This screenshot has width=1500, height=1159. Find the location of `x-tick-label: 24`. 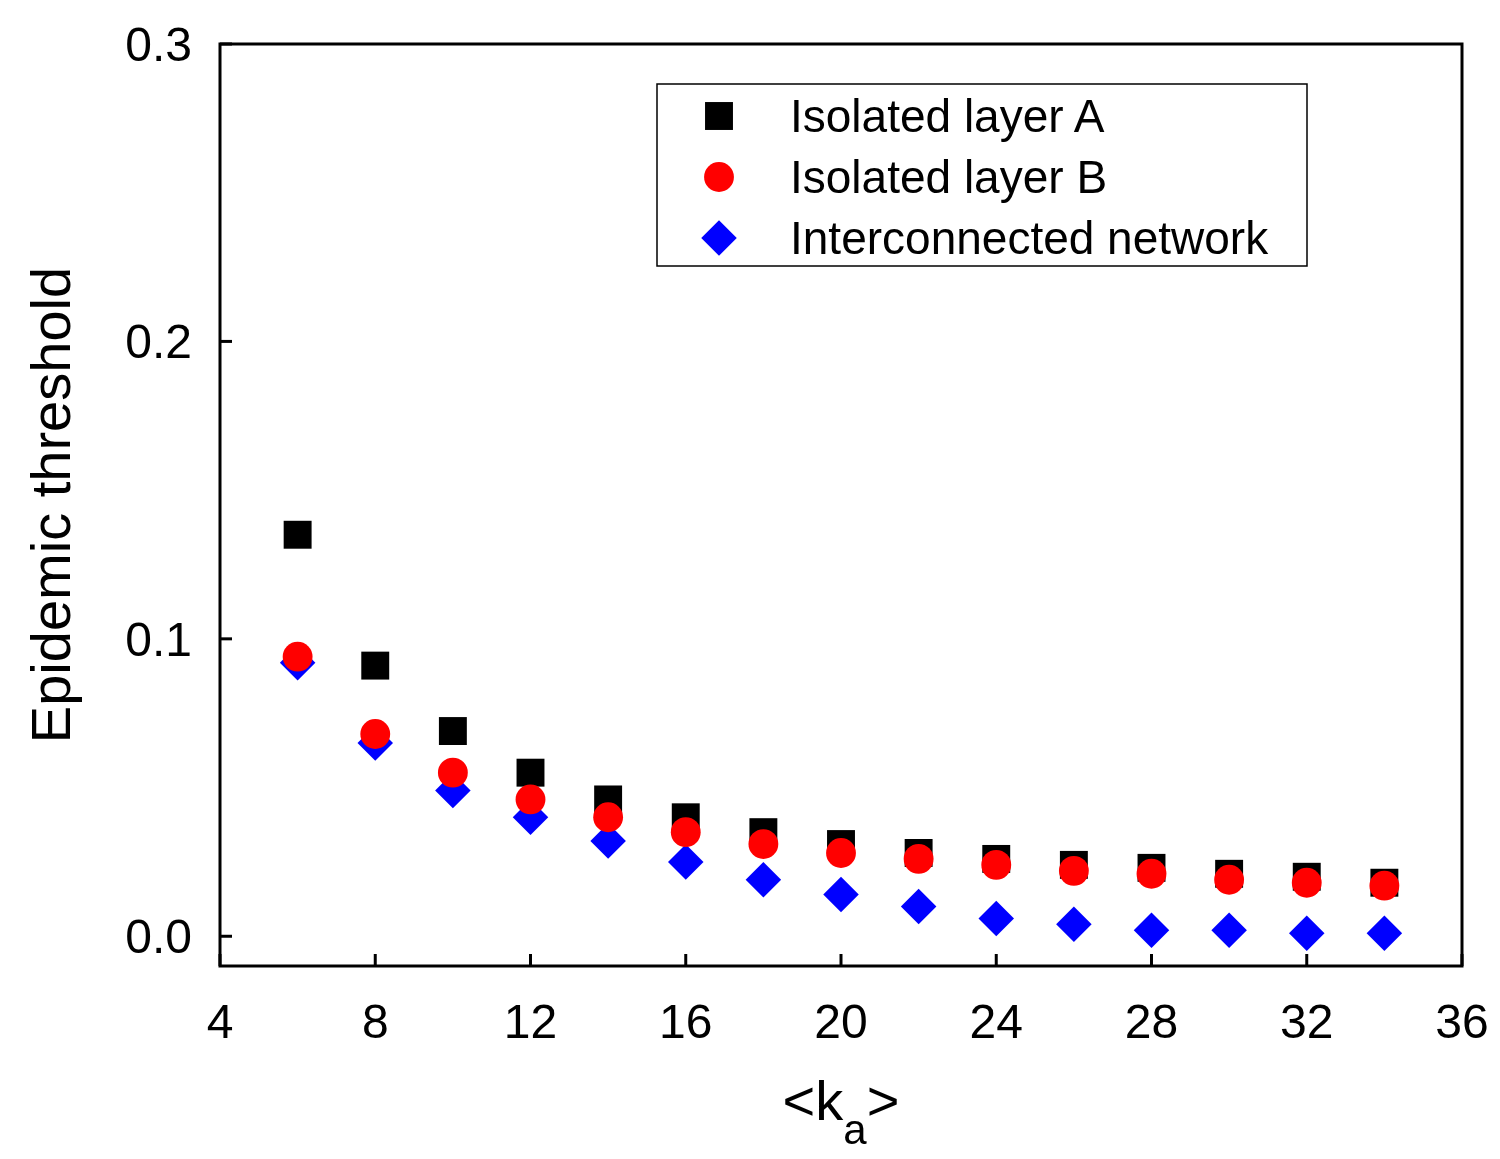

x-tick-label: 24 is located at coordinates (996, 1021).